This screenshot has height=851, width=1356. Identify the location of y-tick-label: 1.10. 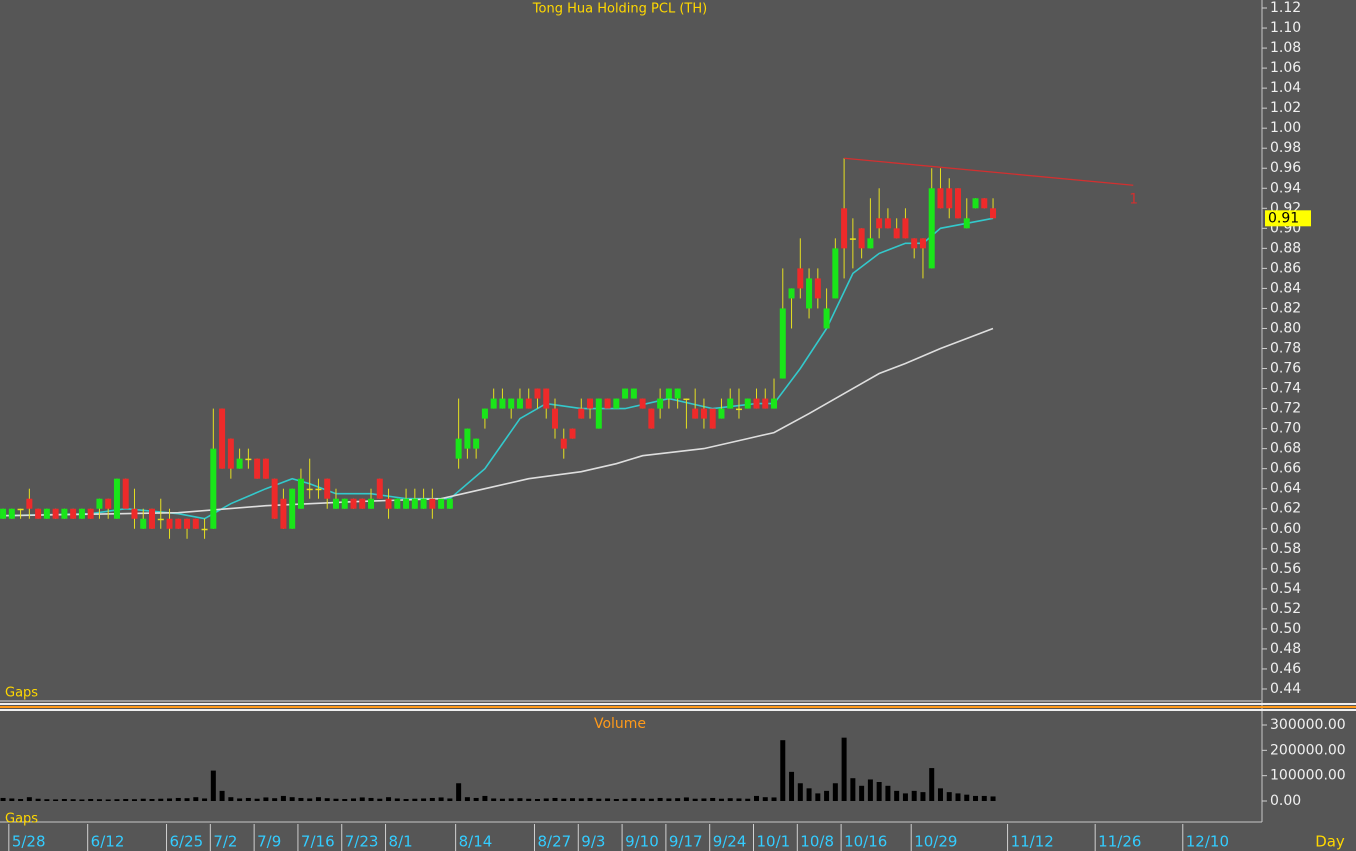
(1285, 28).